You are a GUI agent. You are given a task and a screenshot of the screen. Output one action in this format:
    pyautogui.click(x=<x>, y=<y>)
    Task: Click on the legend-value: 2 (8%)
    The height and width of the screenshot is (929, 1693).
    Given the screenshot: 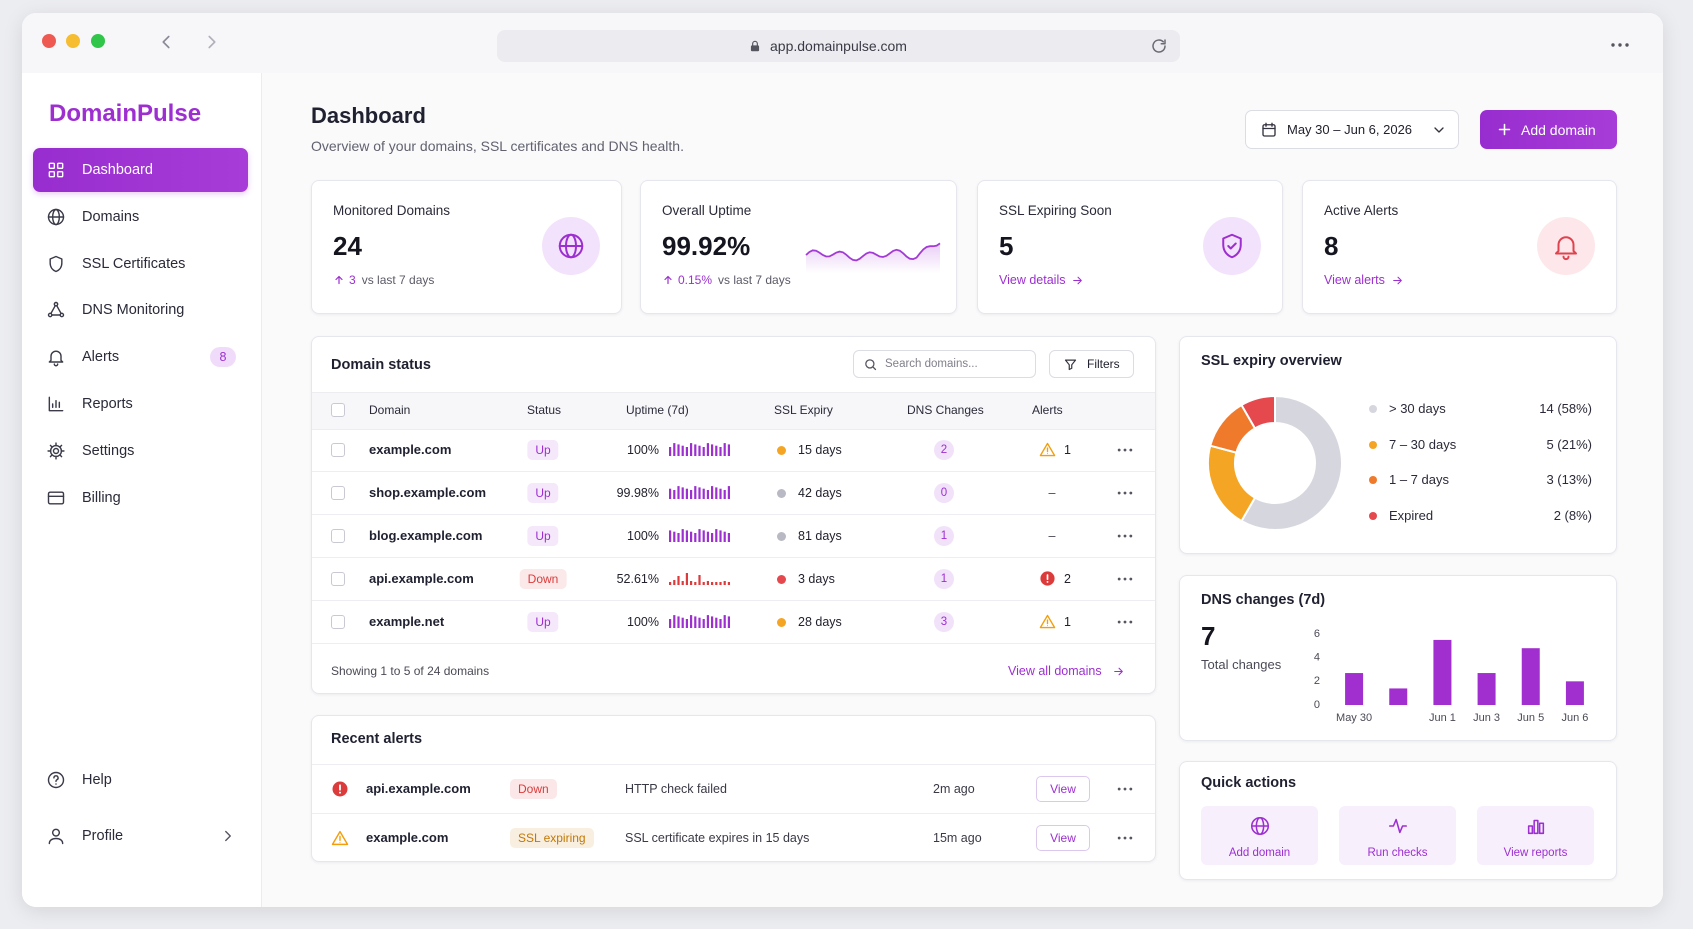 What is the action you would take?
    pyautogui.click(x=1572, y=516)
    